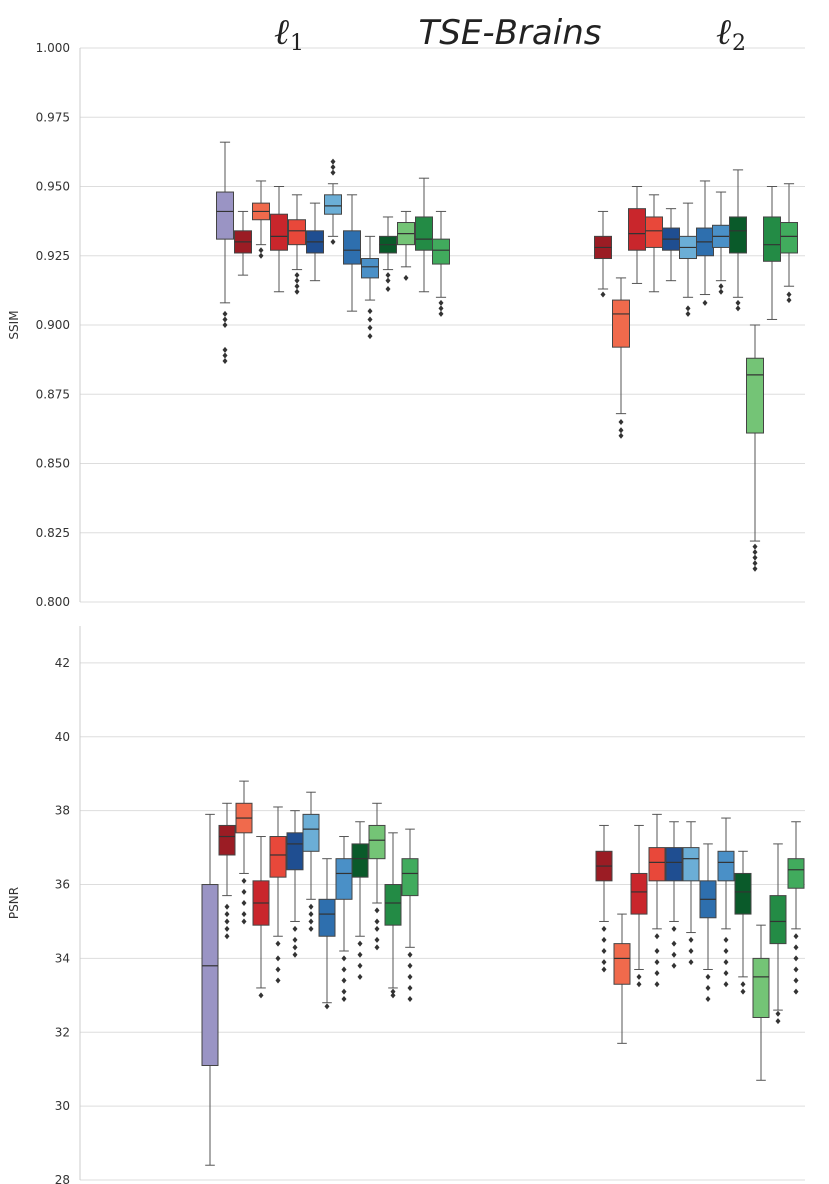 The image size is (829, 1184). What do you see at coordinates (297, 43) in the screenshot?
I see `group-label-l1-subscript: 1` at bounding box center [297, 43].